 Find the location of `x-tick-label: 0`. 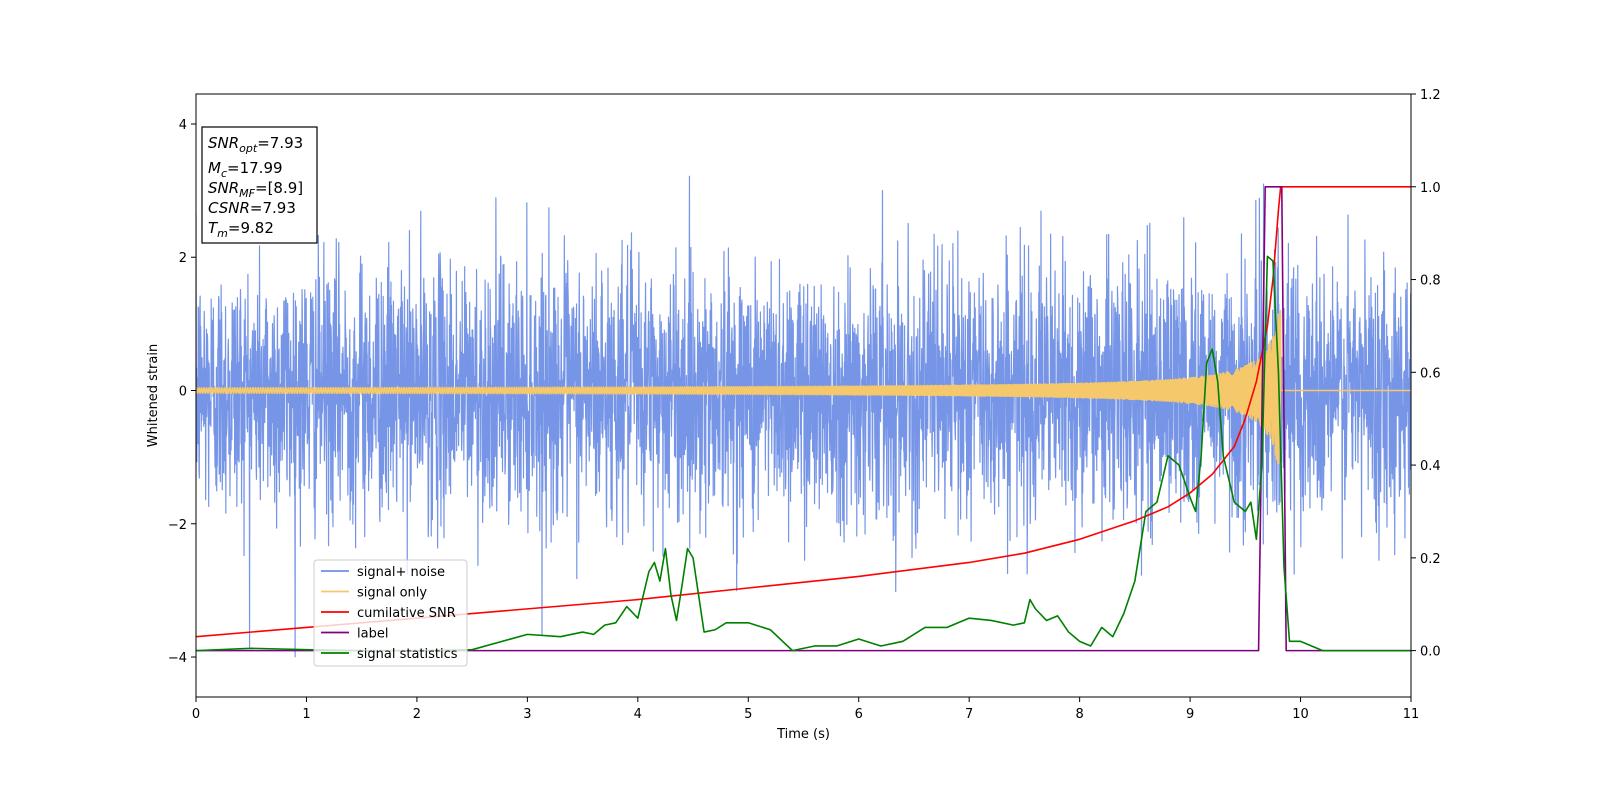

x-tick-label: 0 is located at coordinates (196, 714).